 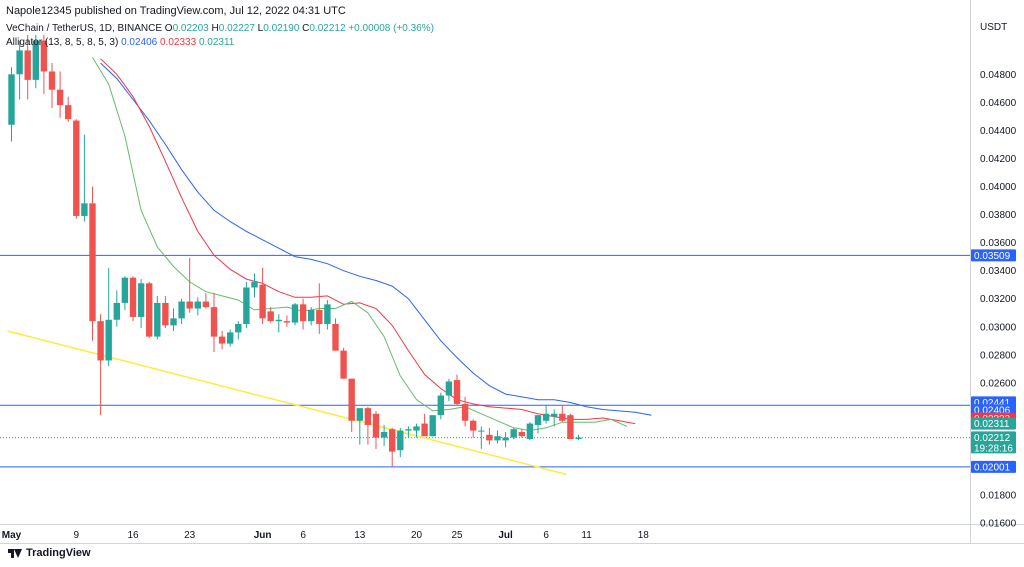 I want to click on x-tick-label: 25, so click(x=457, y=535).